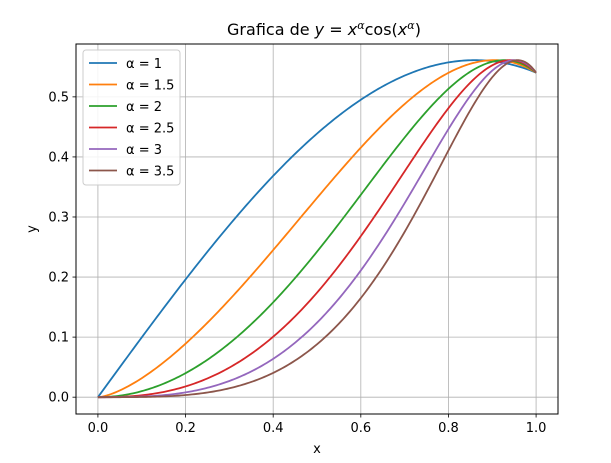 This screenshot has height=463, width=611. Describe the element at coordinates (58, 338) in the screenshot. I see `y-tick-label: 0.1` at that location.